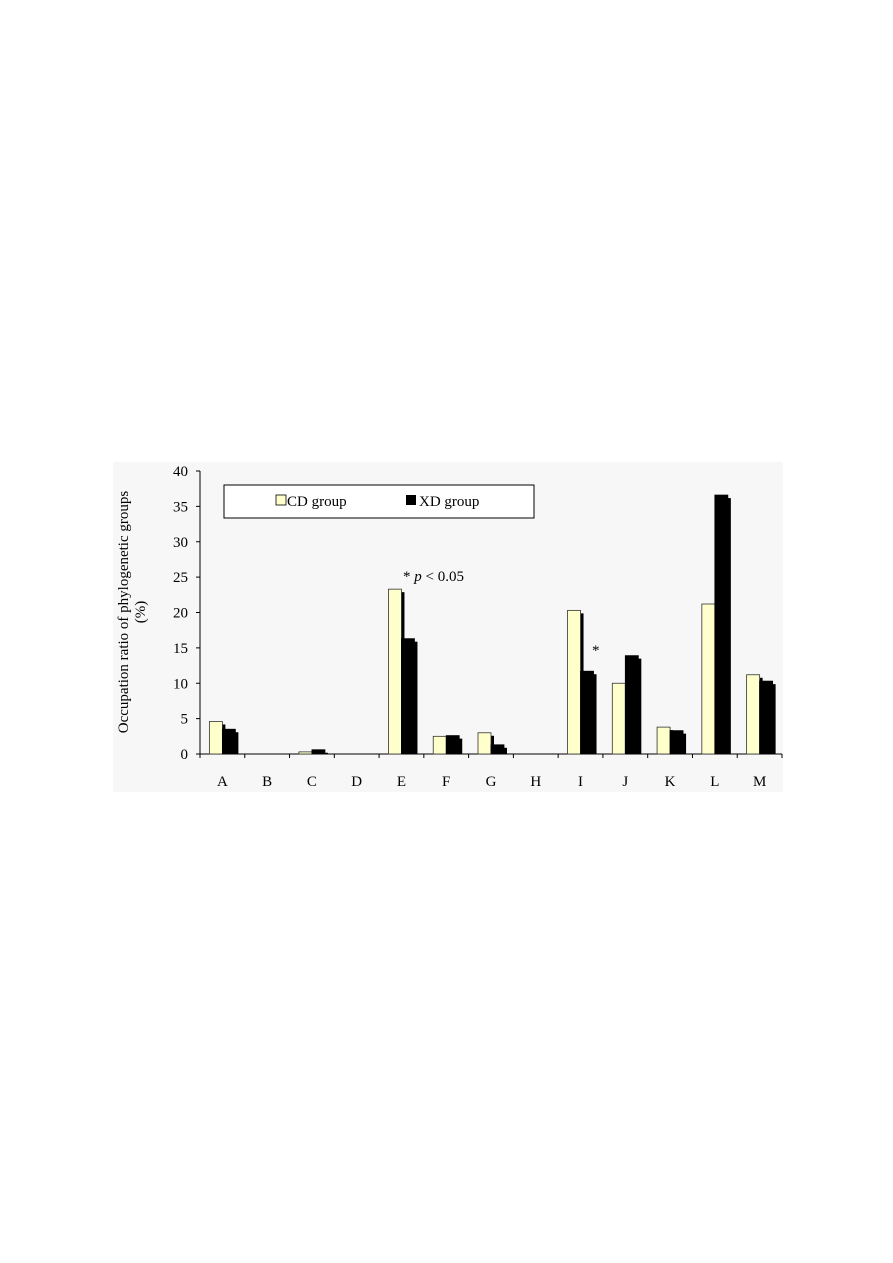 This screenshot has height=1263, width=893. Describe the element at coordinates (395, 671) in the screenshot. I see `bar-cd-E` at that location.